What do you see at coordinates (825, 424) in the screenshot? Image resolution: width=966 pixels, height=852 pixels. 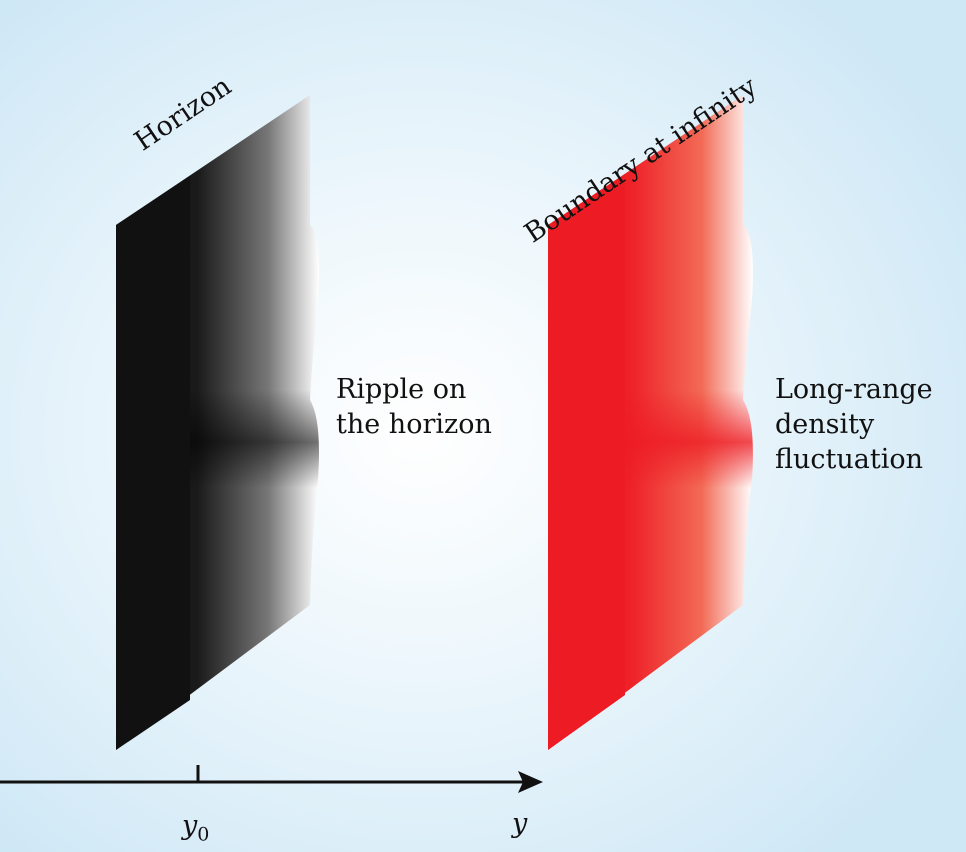 I see `fluctuation-line-2: density` at bounding box center [825, 424].